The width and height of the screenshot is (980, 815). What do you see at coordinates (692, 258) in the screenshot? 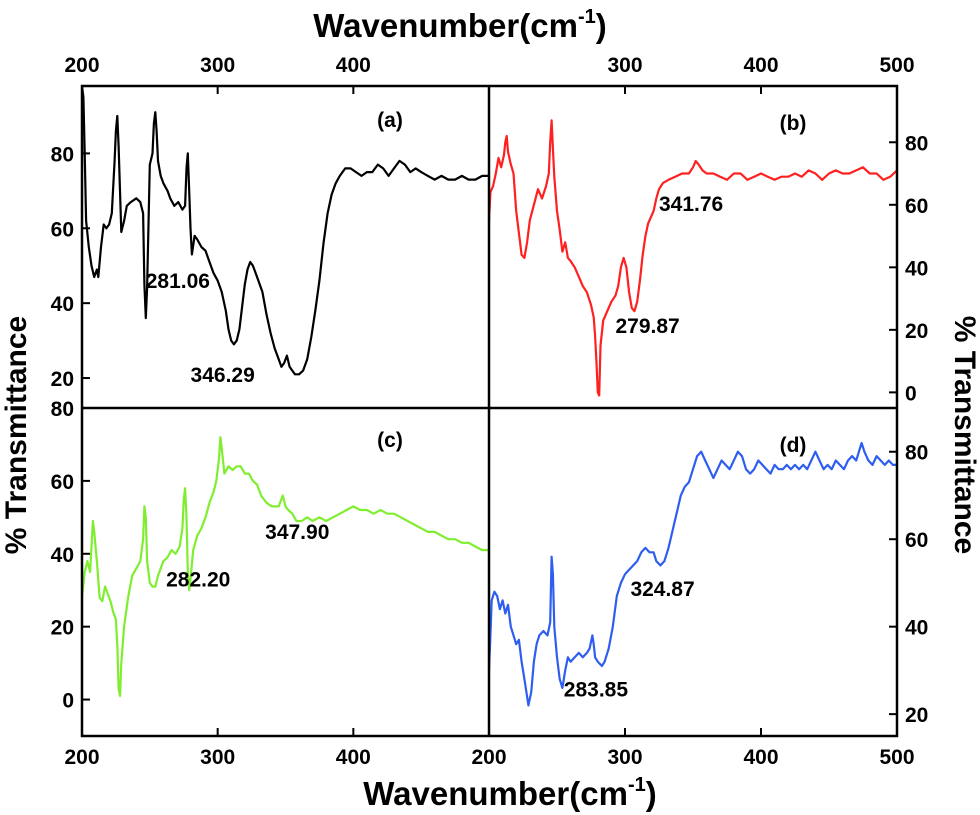
I see `series-line-b` at bounding box center [692, 258].